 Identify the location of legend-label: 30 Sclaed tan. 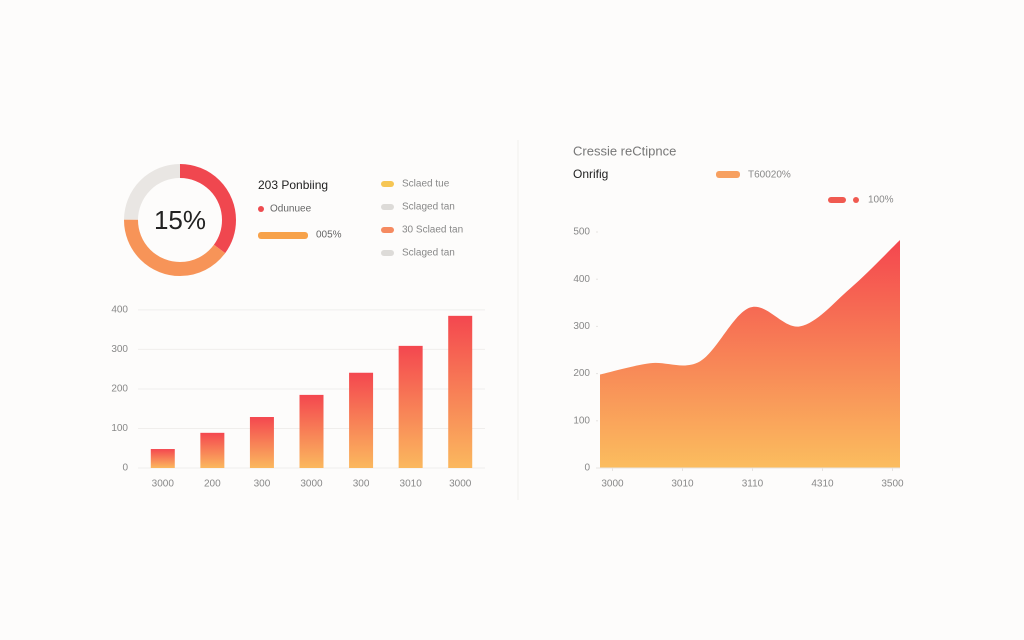
(432, 230).